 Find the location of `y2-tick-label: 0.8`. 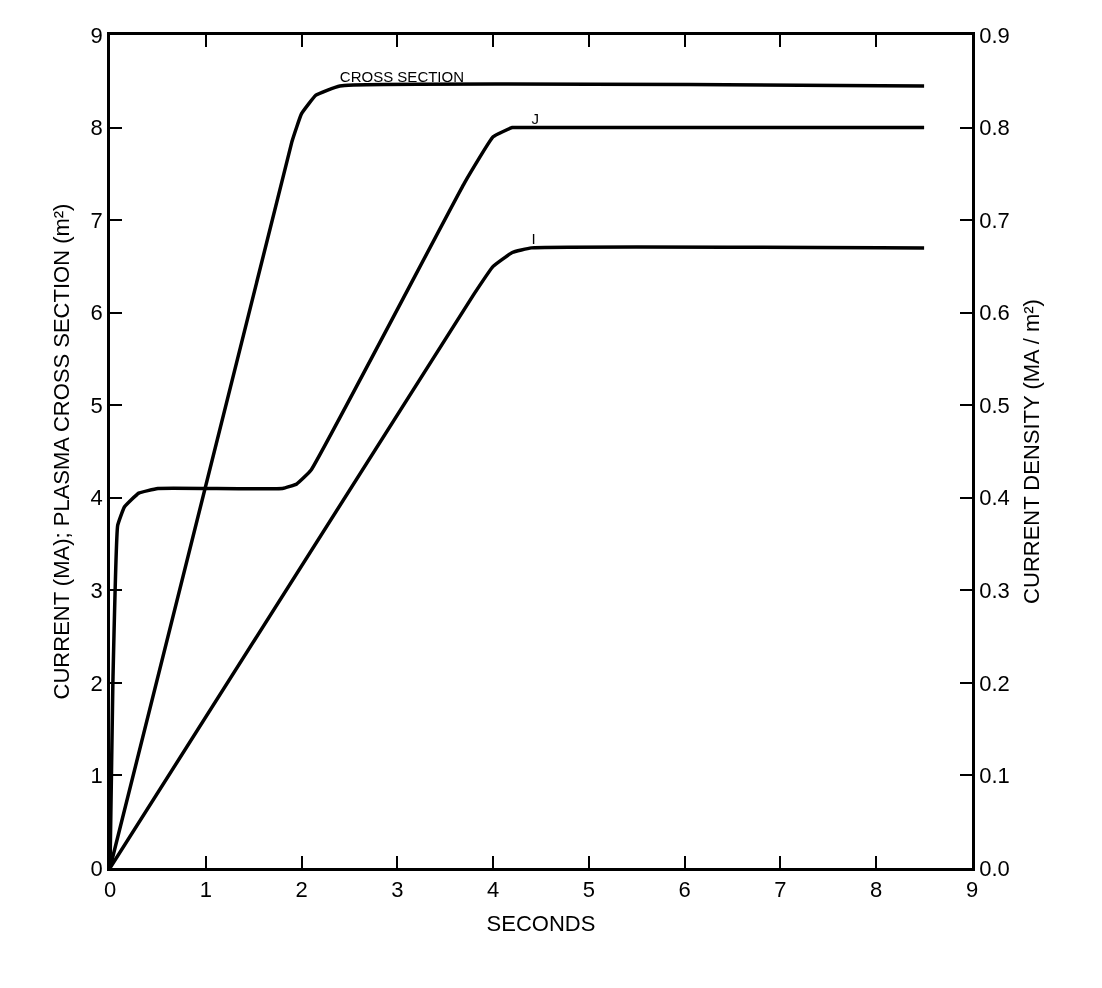

y2-tick-label: 0.8 is located at coordinates (994, 128).